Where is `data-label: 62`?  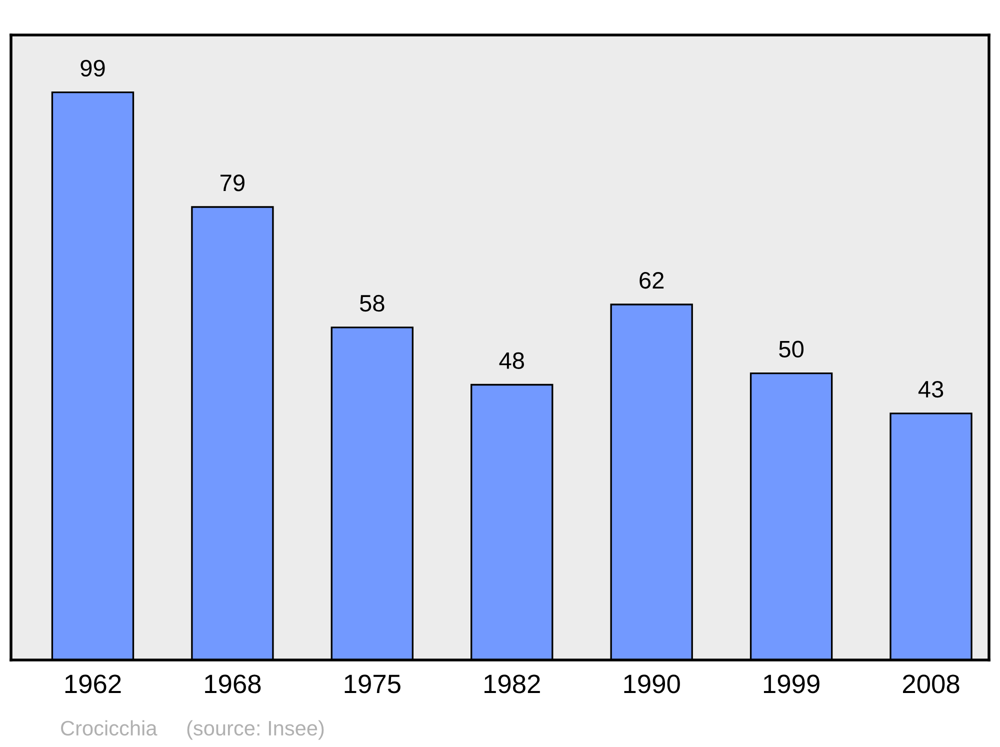 data-label: 62 is located at coordinates (652, 280).